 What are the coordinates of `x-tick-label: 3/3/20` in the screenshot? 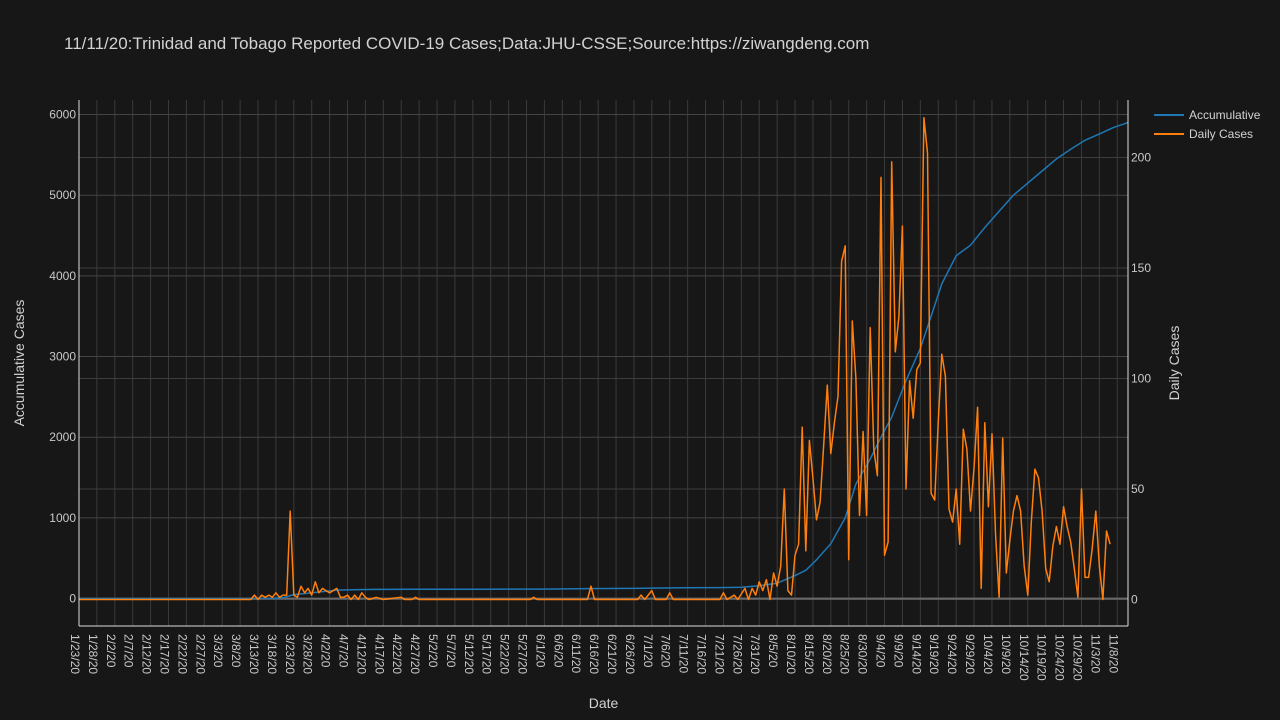 It's located at (218, 651).